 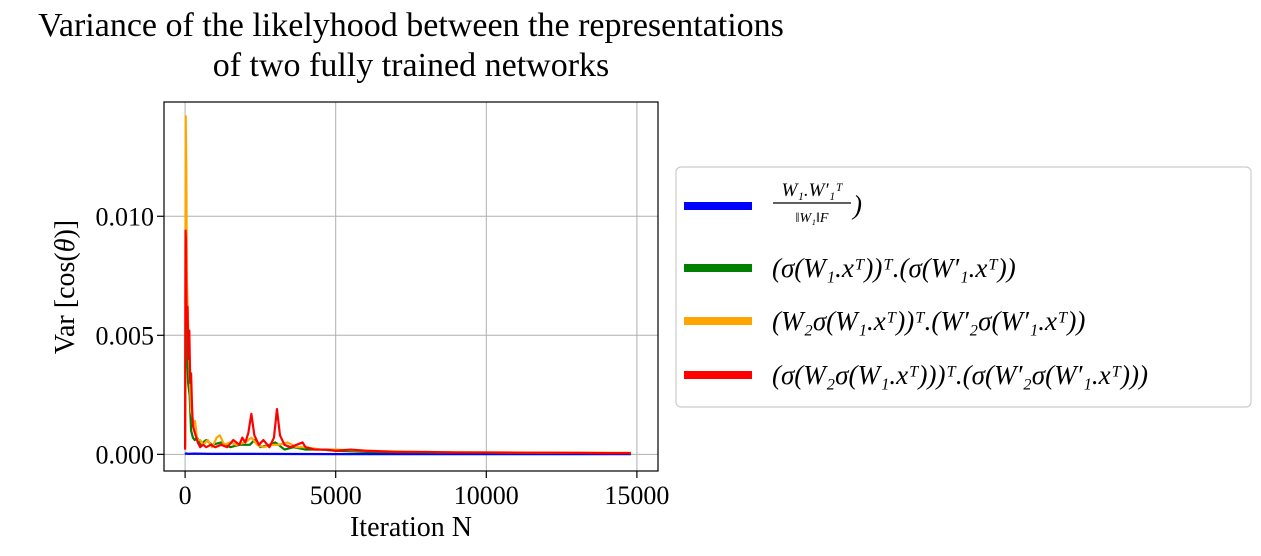 I want to click on y-axis-title-theta: θ, so click(x=65, y=245).